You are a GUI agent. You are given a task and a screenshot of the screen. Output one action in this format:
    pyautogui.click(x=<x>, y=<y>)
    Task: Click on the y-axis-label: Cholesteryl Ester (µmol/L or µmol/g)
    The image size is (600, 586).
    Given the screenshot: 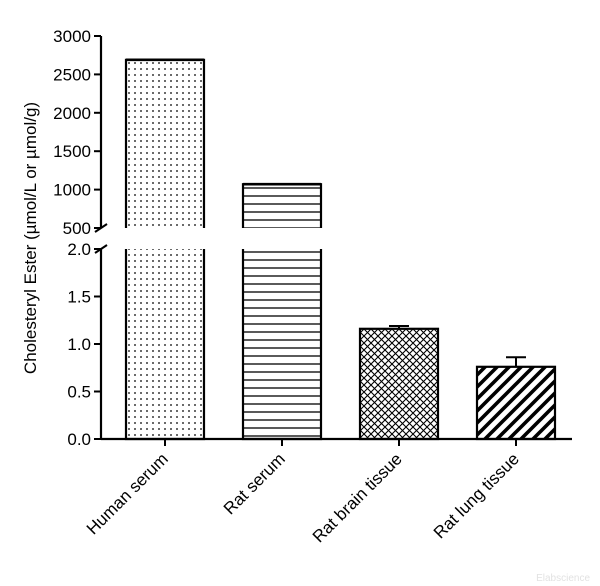 What is the action you would take?
    pyautogui.click(x=30, y=238)
    